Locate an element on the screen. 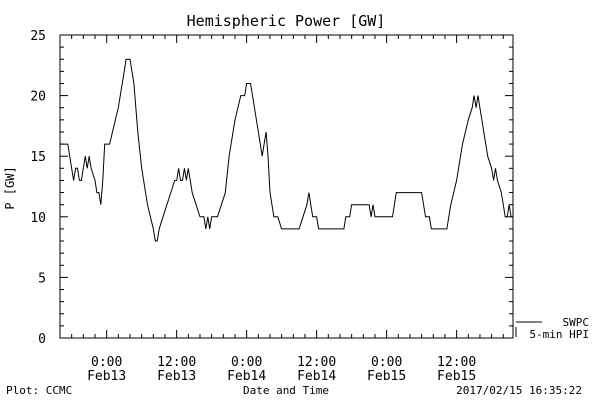 The height and width of the screenshot is (400, 600). y-tick-label: 15 is located at coordinates (38, 157).